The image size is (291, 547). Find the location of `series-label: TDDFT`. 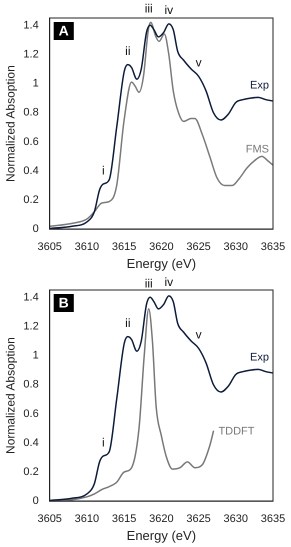

series-label: TDDFT is located at coordinates (236, 431).